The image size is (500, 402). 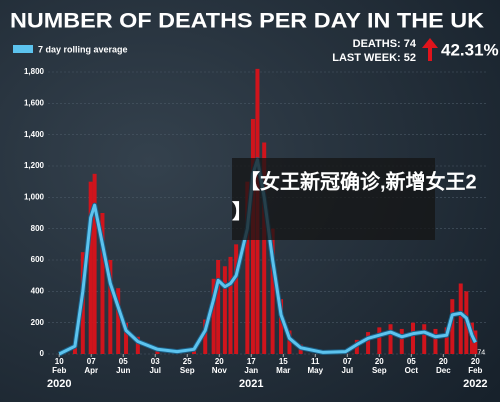 I want to click on x-tick-month: Jun, so click(x=123, y=370).